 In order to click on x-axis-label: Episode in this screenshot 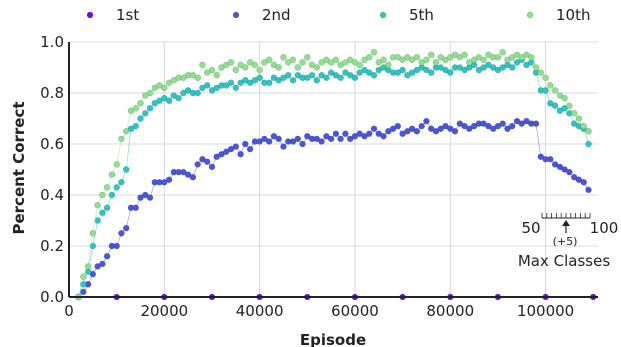, I will do `click(333, 339)`.